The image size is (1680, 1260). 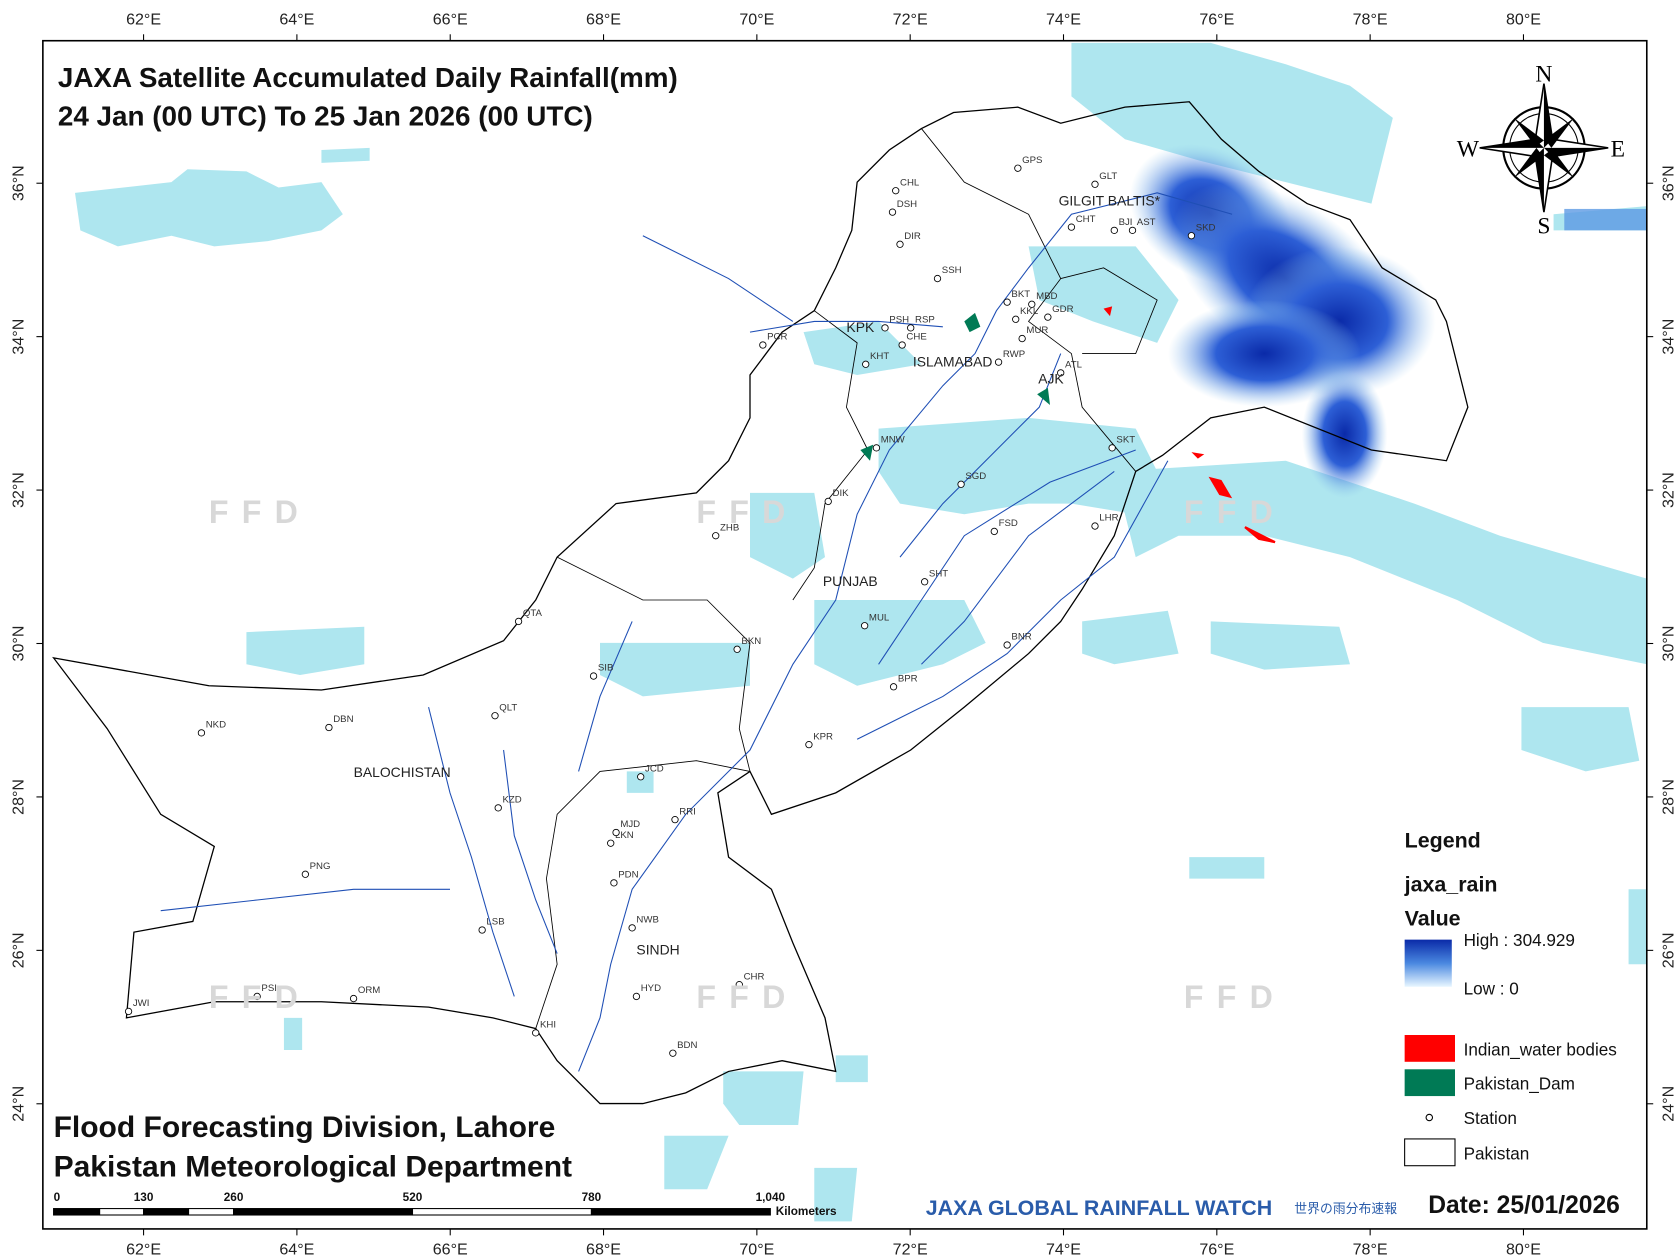 What do you see at coordinates (1388, 321) in the screenshot?
I see `rain-heavy` at bounding box center [1388, 321].